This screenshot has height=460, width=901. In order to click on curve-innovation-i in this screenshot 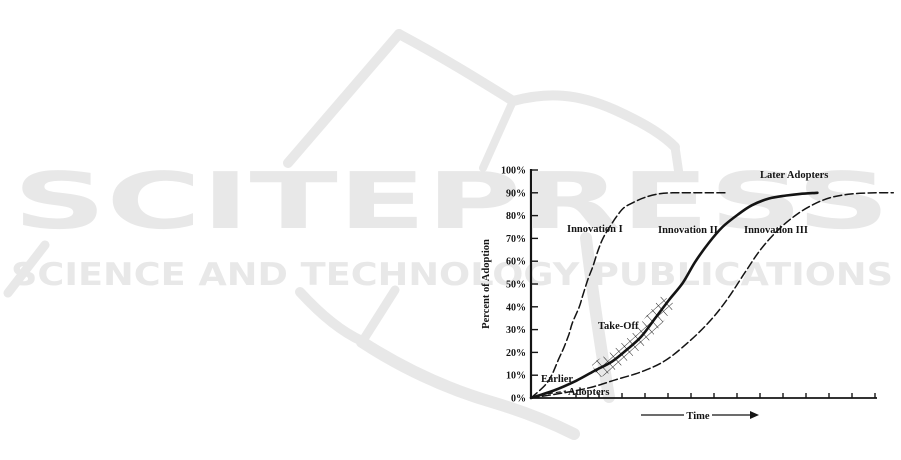, I will do `click(629, 295)`.